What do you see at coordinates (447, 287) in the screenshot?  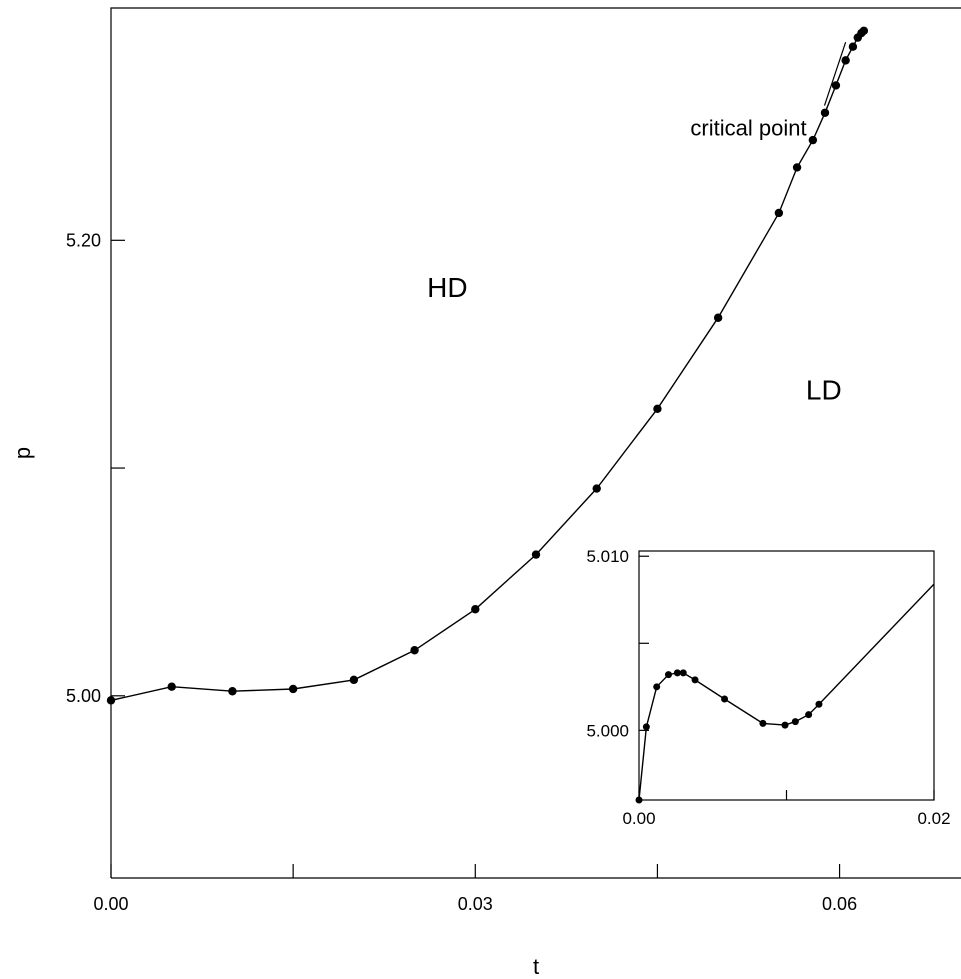 I see `region-label-hd: HD` at bounding box center [447, 287].